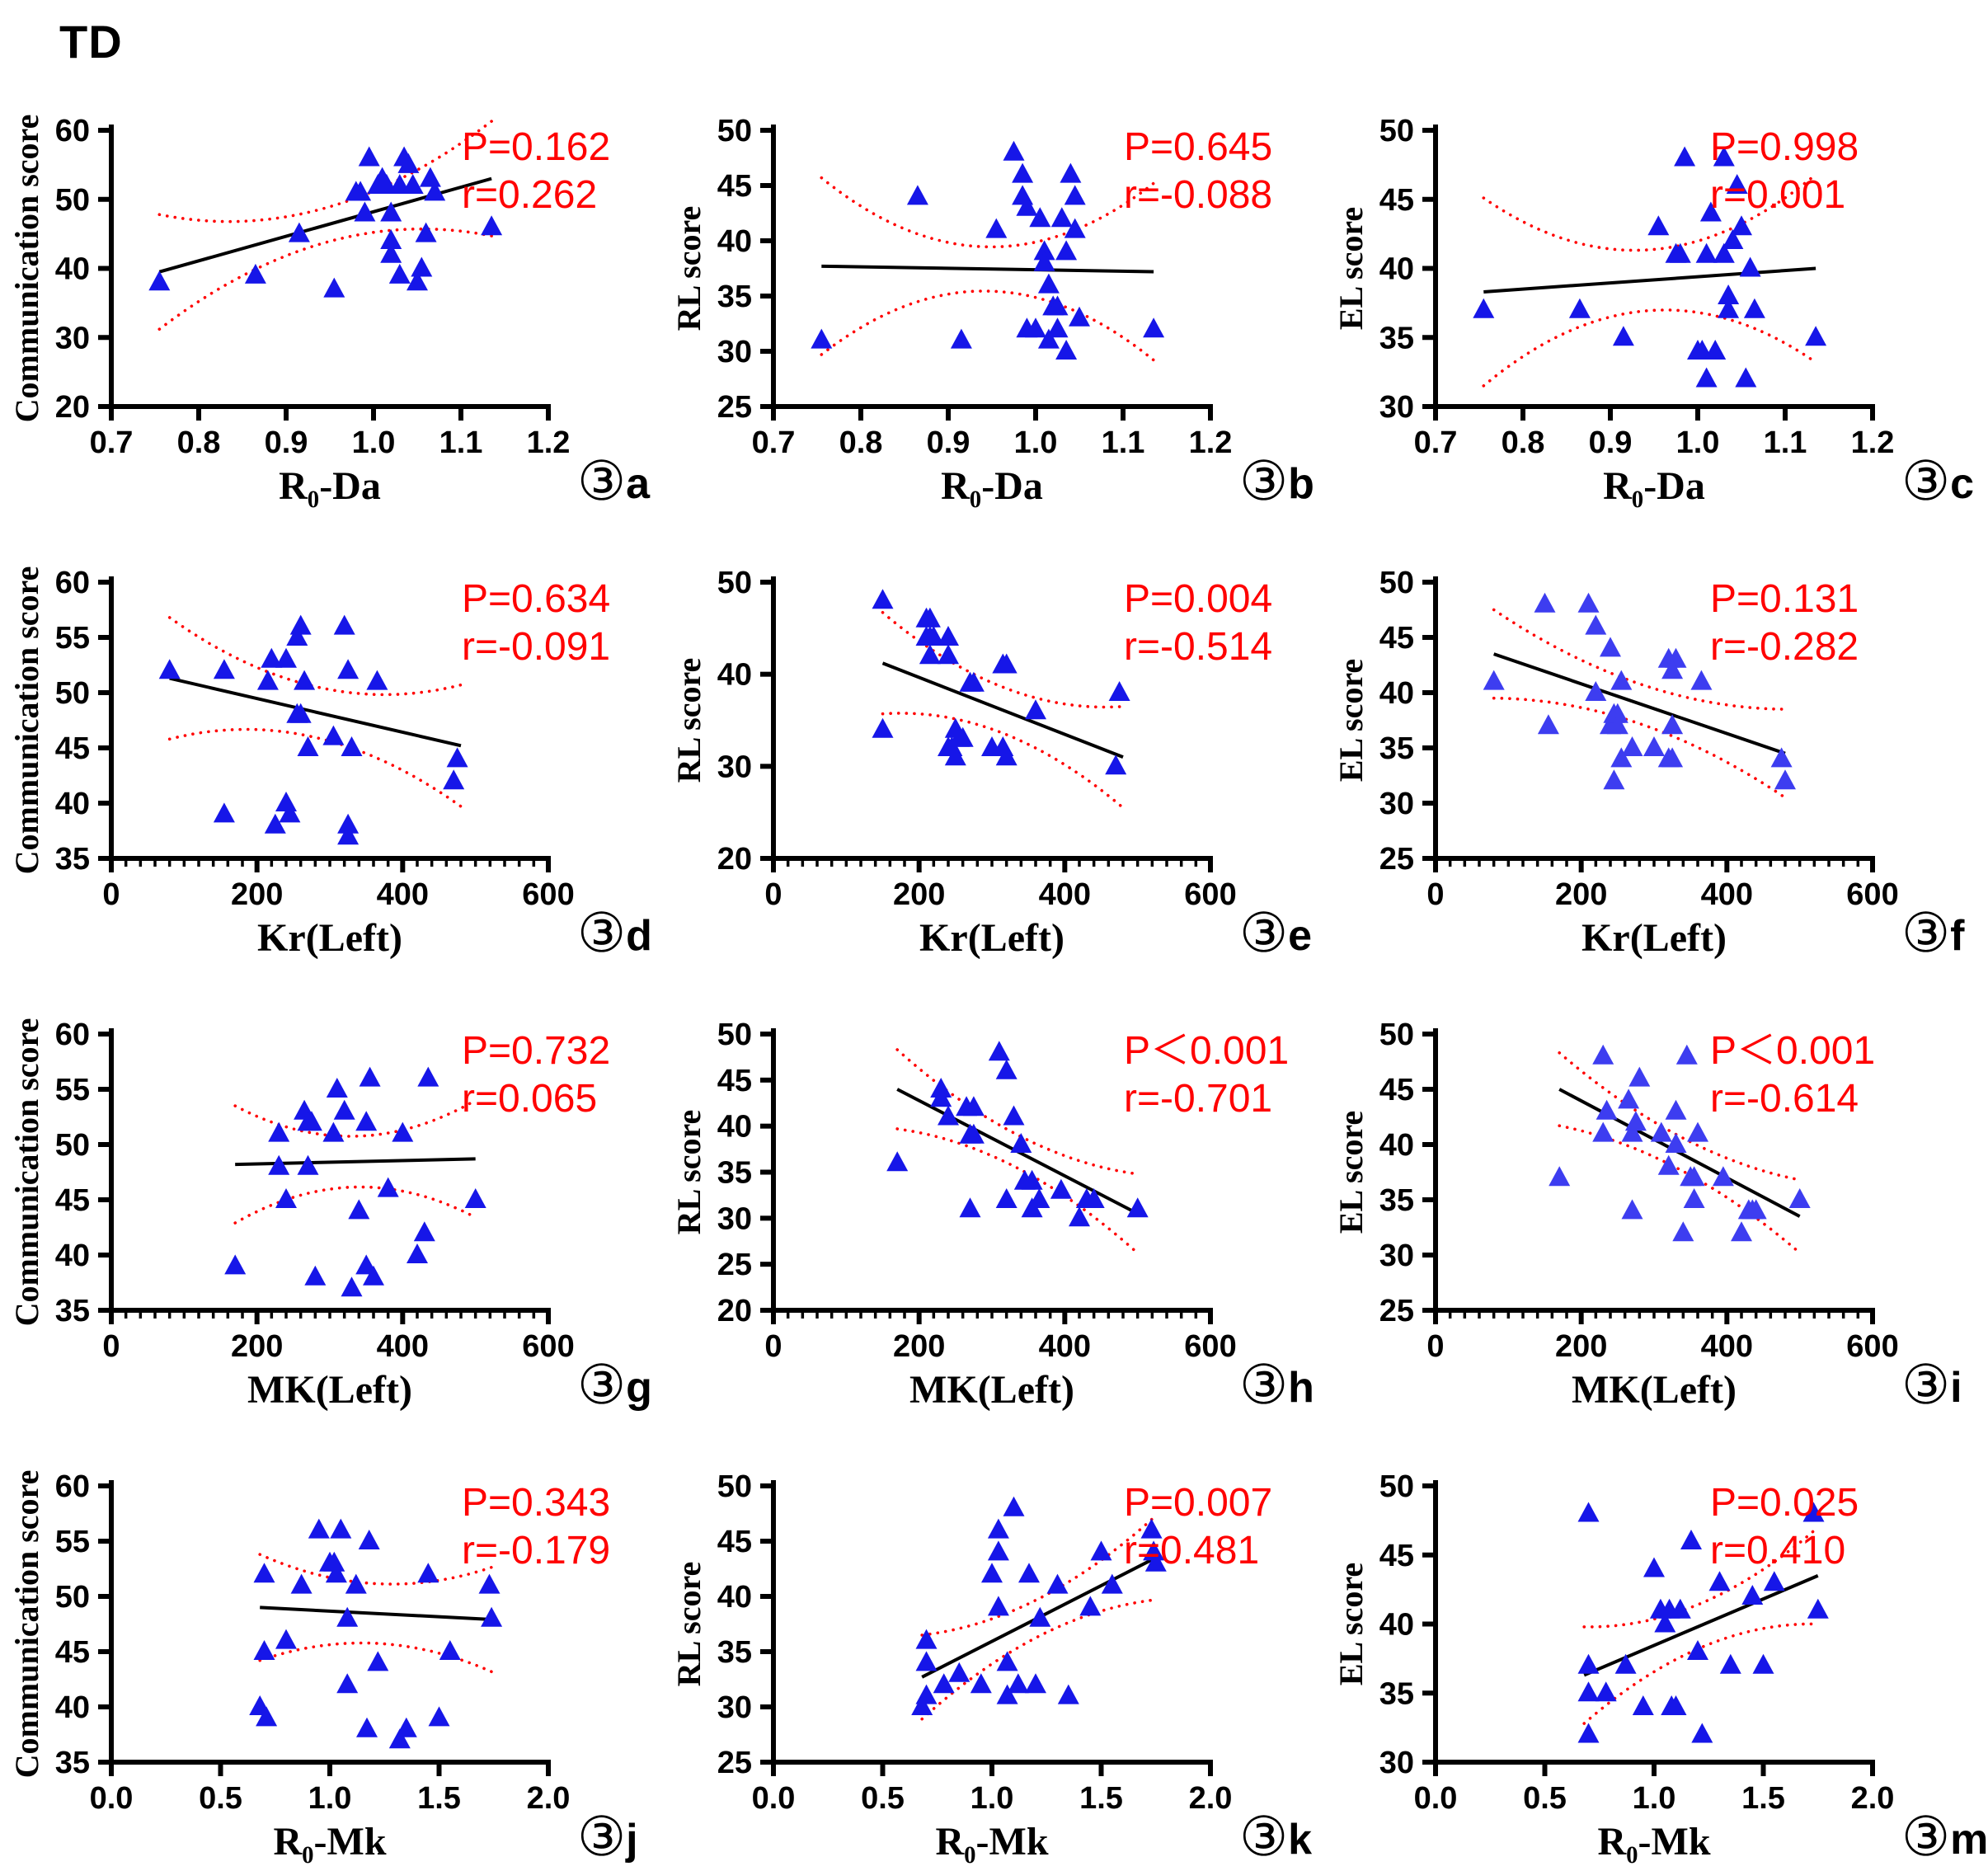 This screenshot has height=1871, width=1988. I want to click on p-value-label: P=0.732, so click(536, 1051).